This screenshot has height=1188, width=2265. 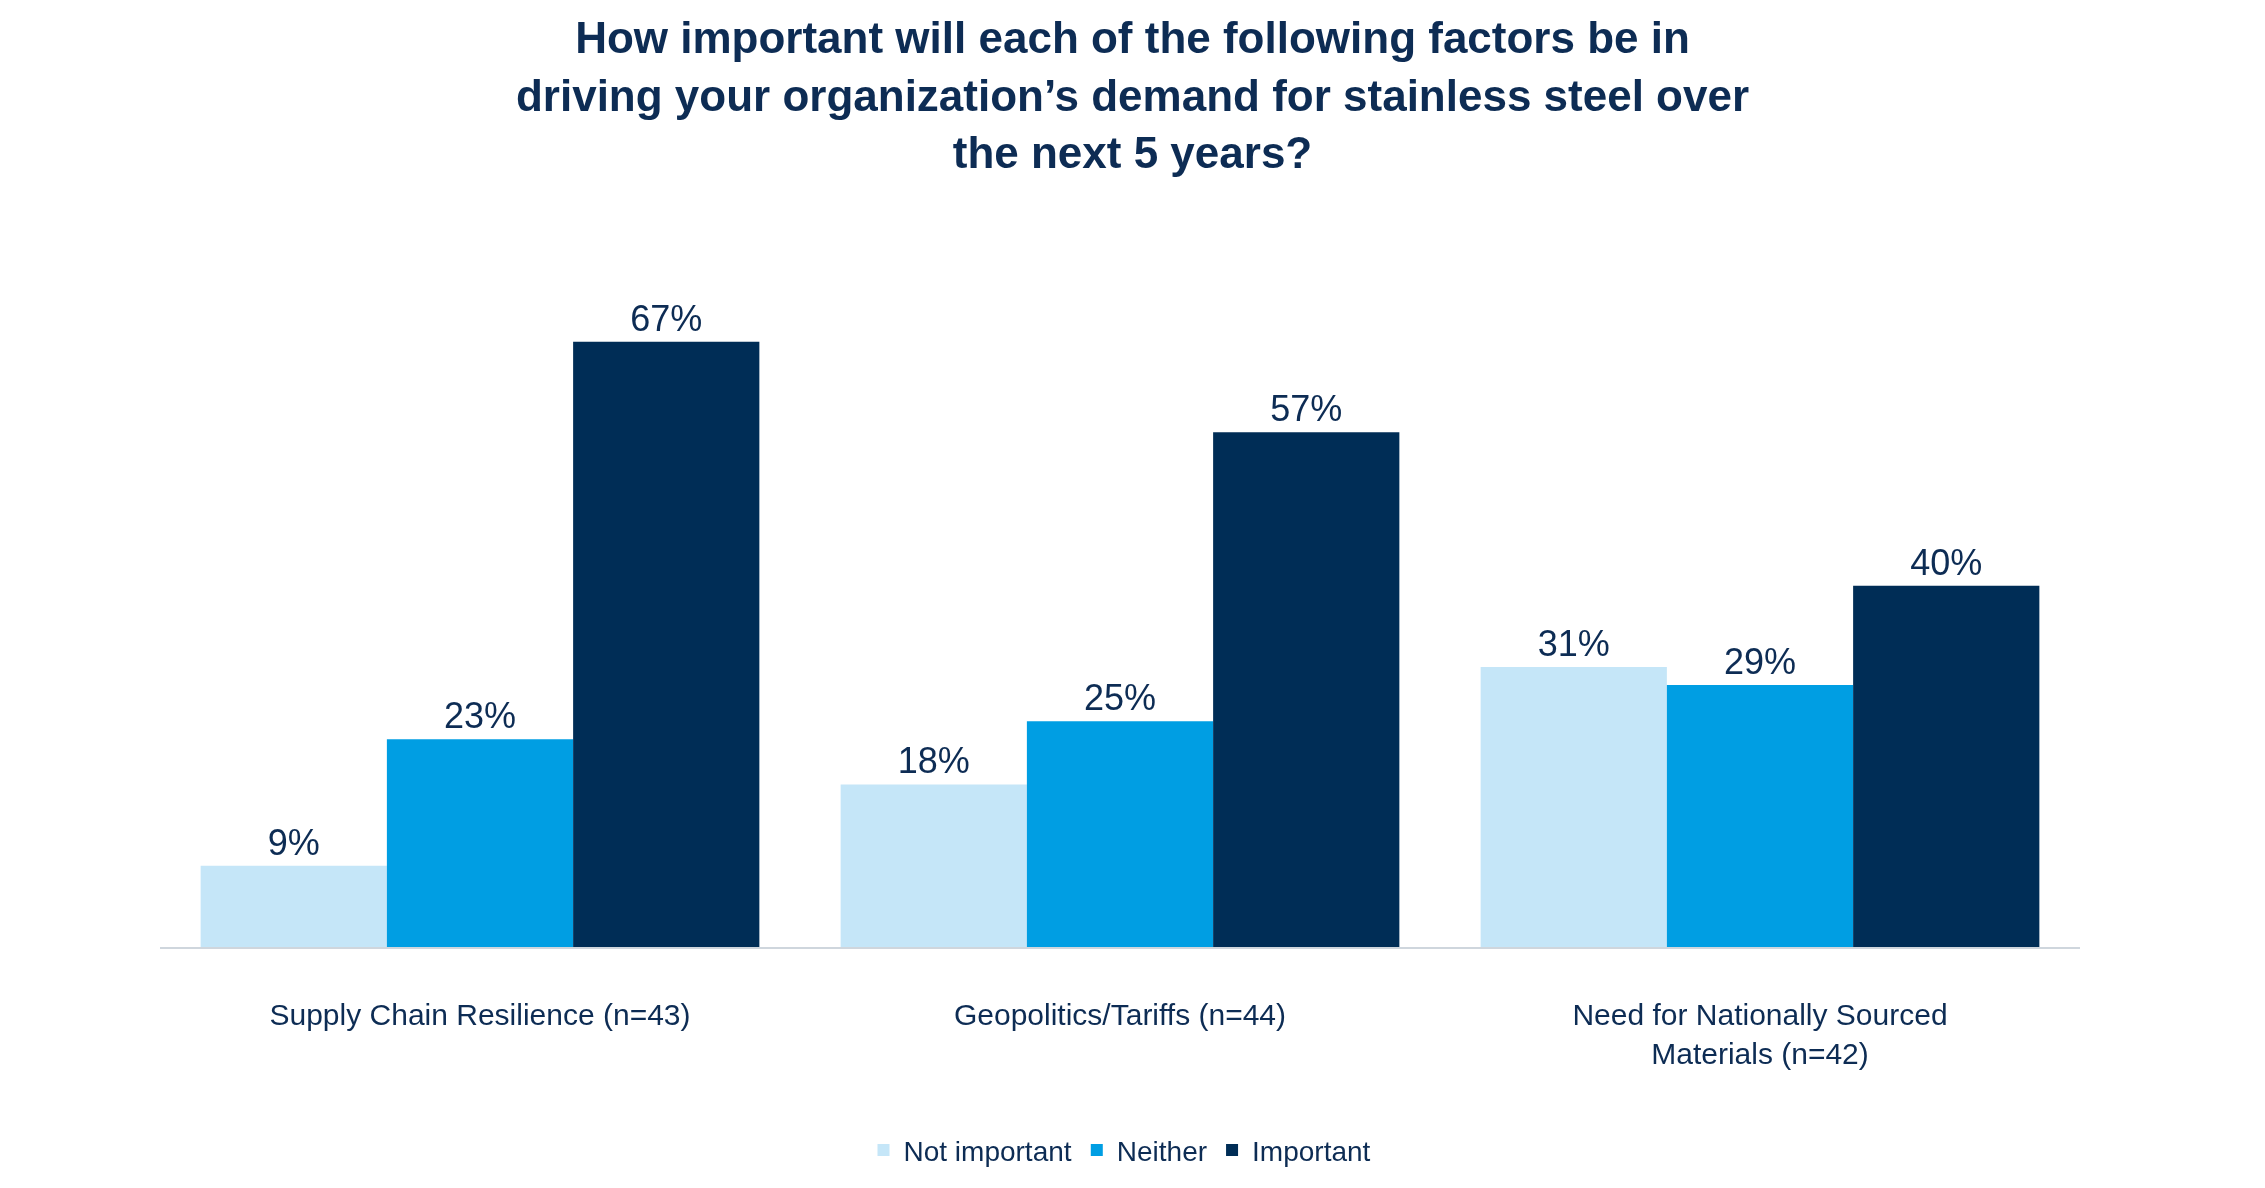 What do you see at coordinates (1120, 698) in the screenshot?
I see `data-label: 25%` at bounding box center [1120, 698].